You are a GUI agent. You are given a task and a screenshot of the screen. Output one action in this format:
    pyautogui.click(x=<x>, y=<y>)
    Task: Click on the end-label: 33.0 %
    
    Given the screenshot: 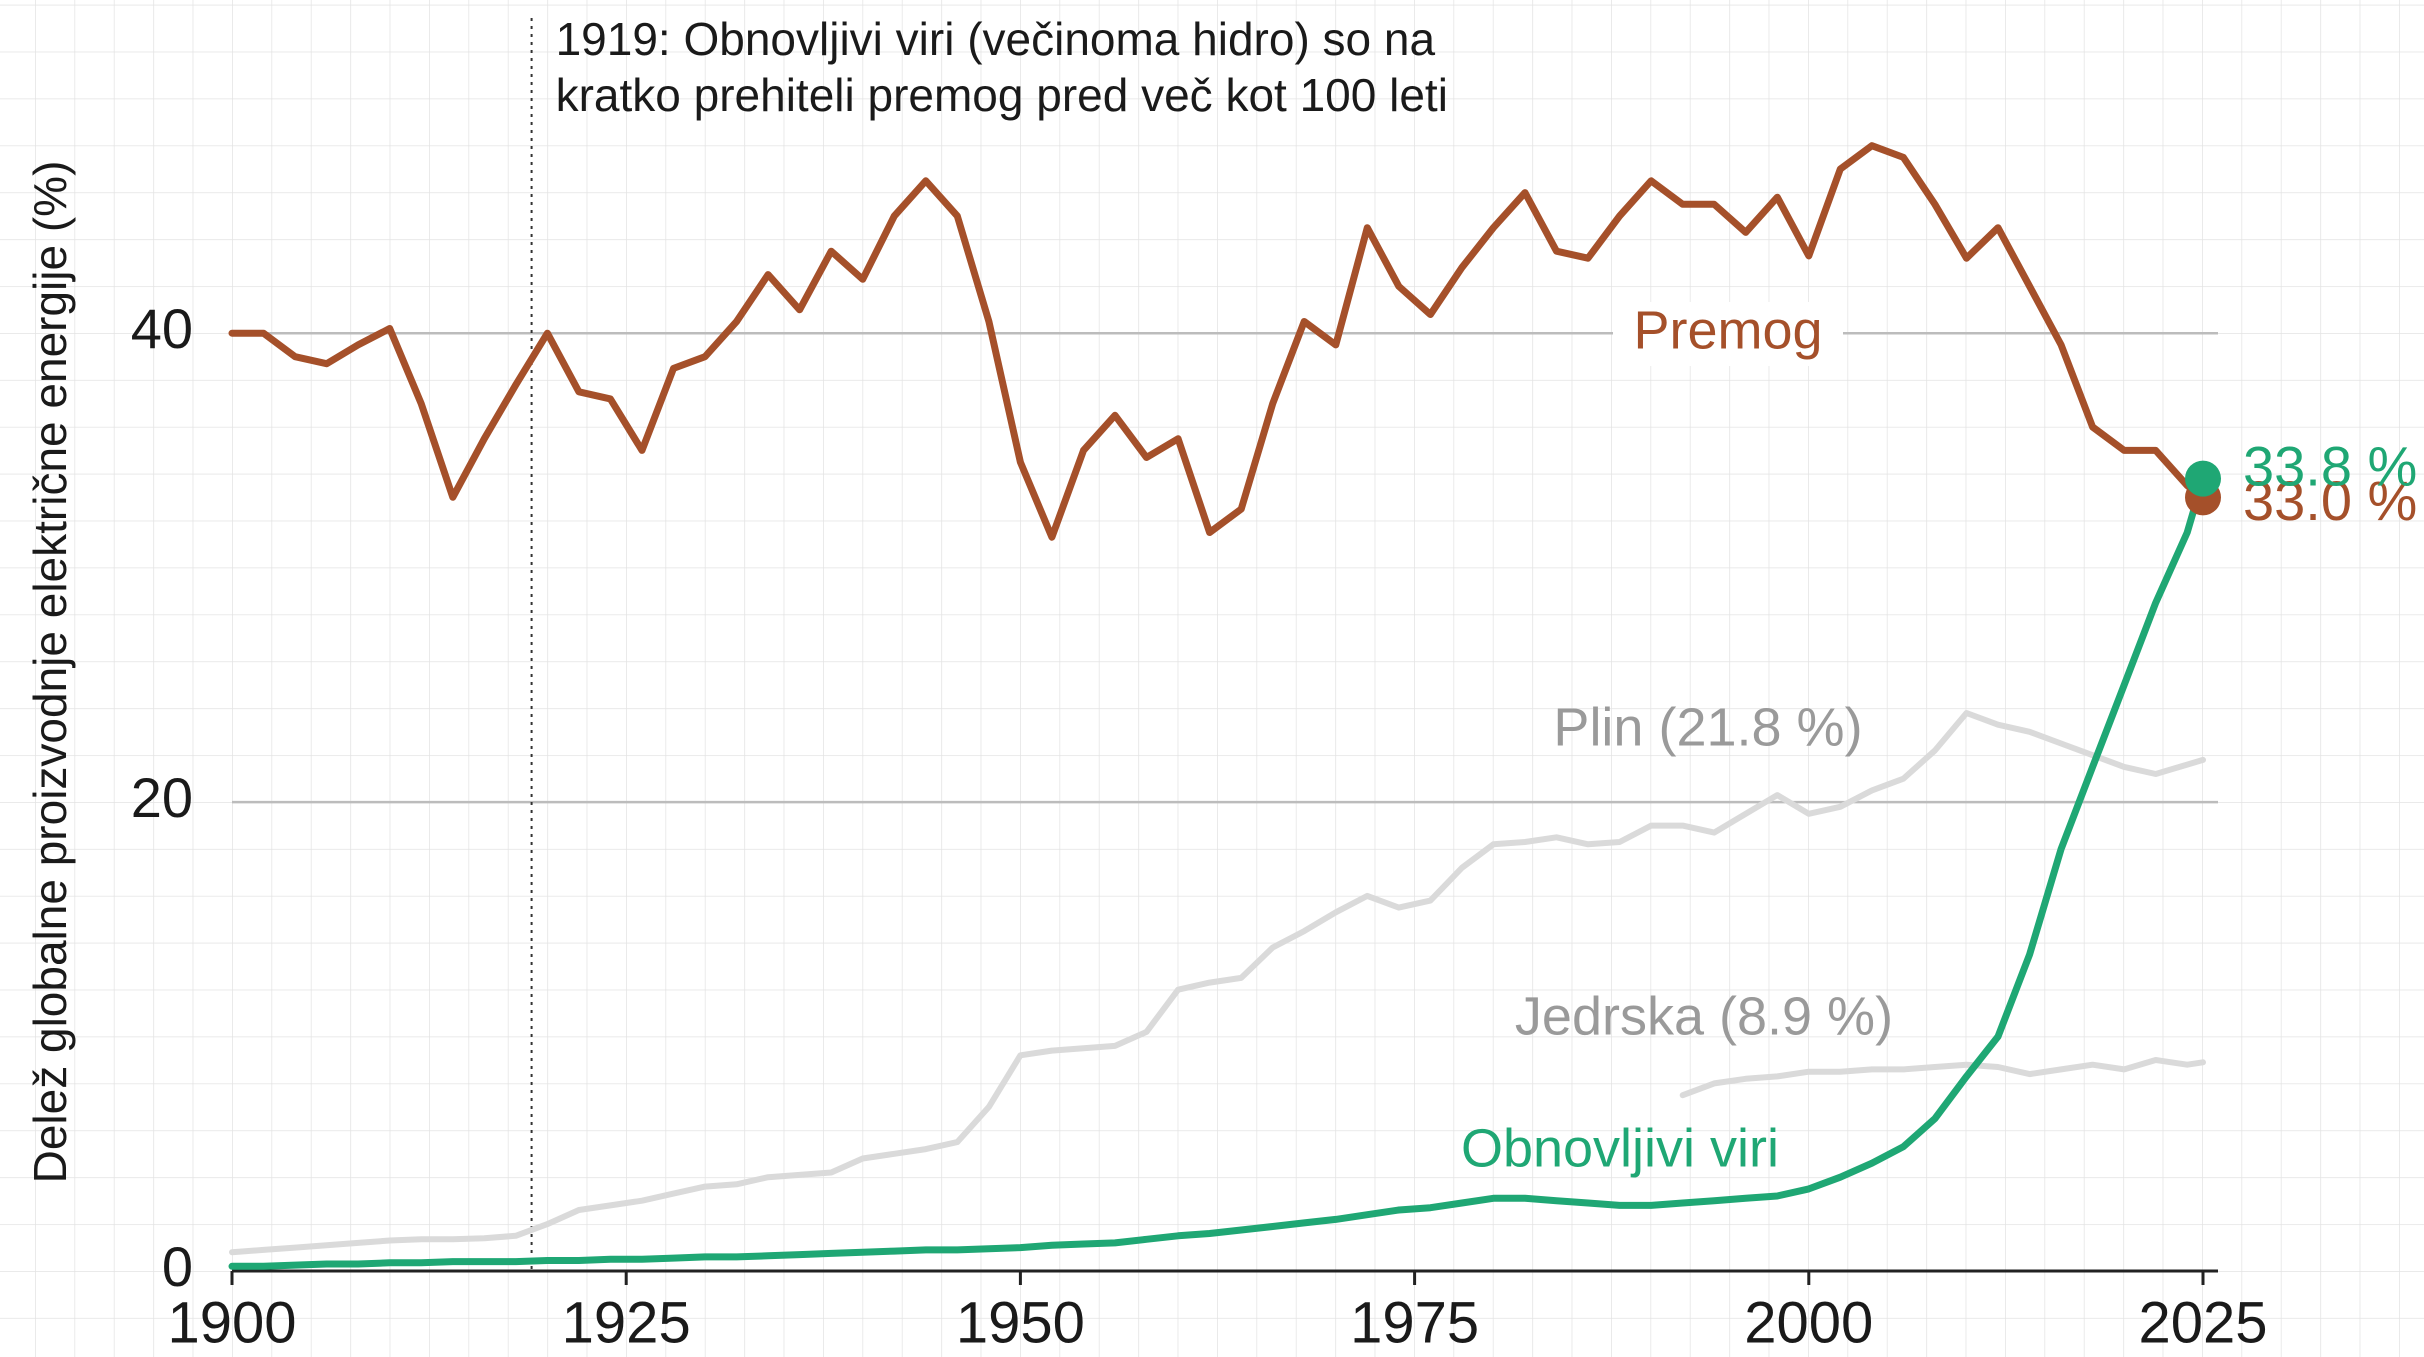 What is the action you would take?
    pyautogui.click(x=2330, y=500)
    